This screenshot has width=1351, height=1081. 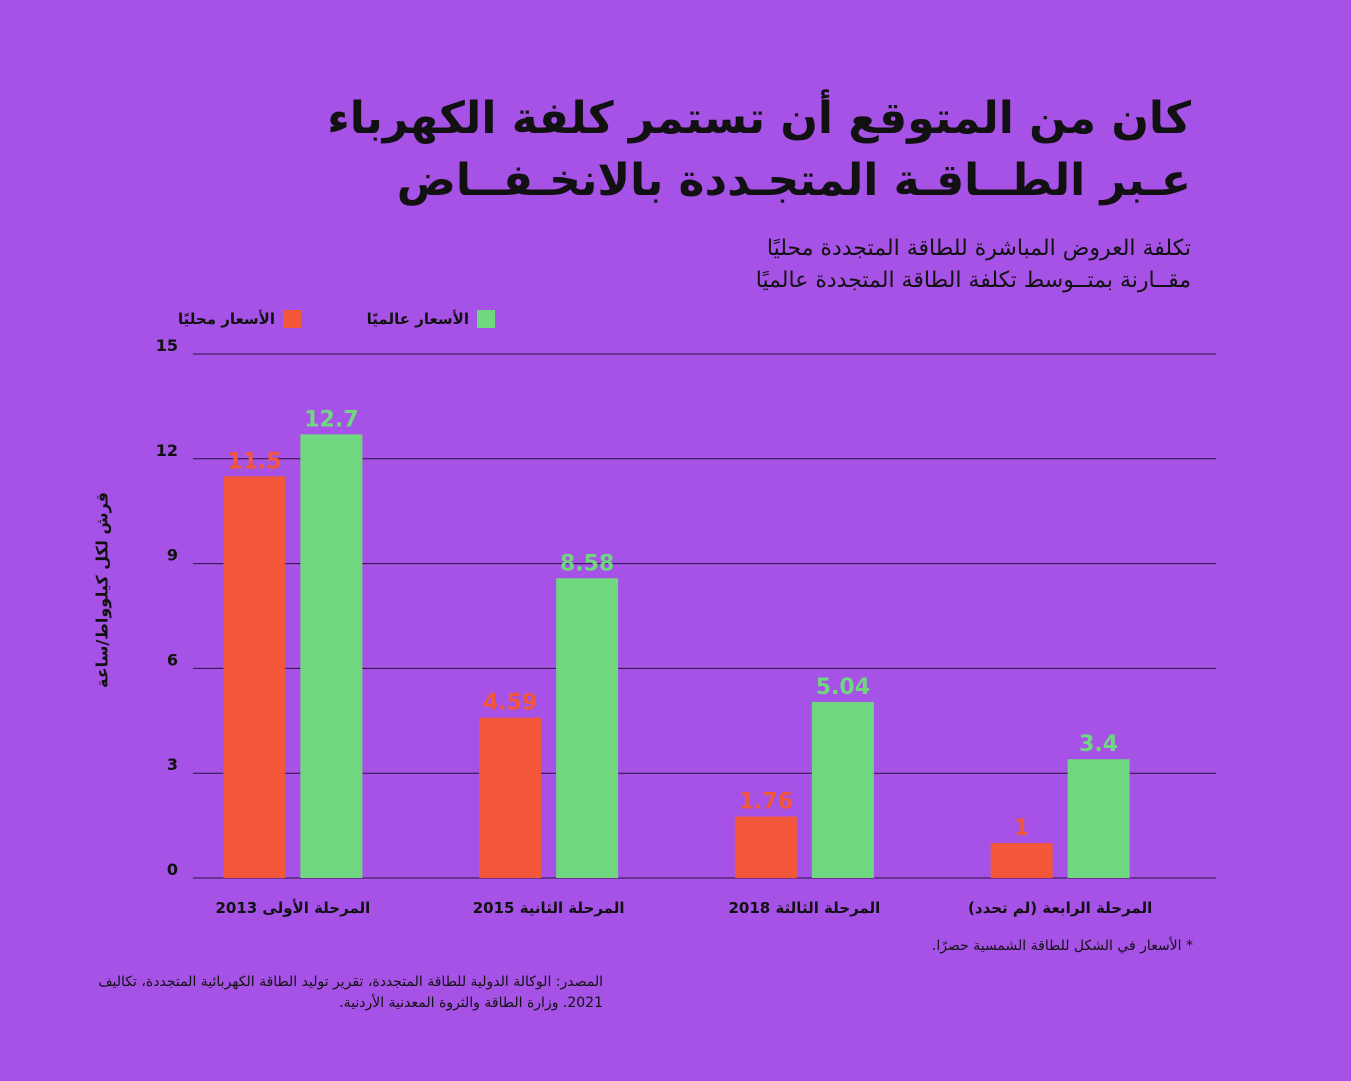 What do you see at coordinates (172, 764) in the screenshot?
I see `y-tick-label: 3` at bounding box center [172, 764].